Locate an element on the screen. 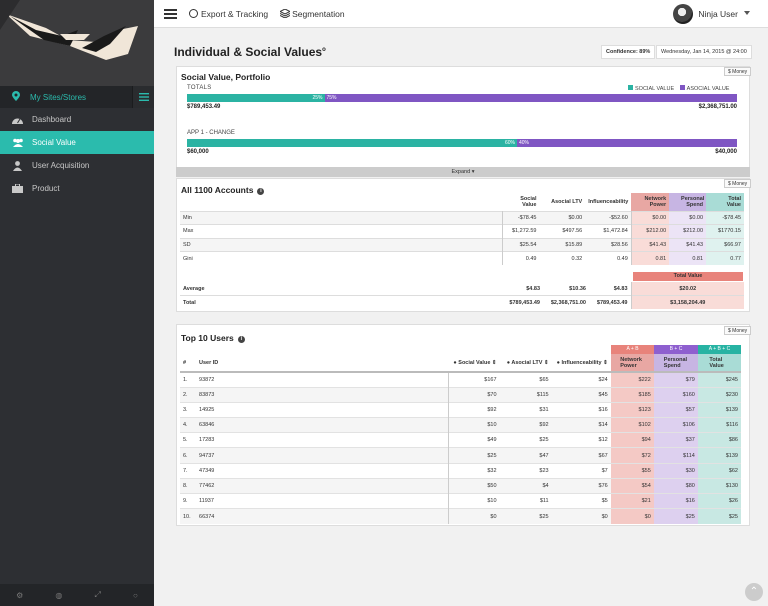 The image size is (768, 606). total-social: $789,453.49 is located at coordinates (524, 302).